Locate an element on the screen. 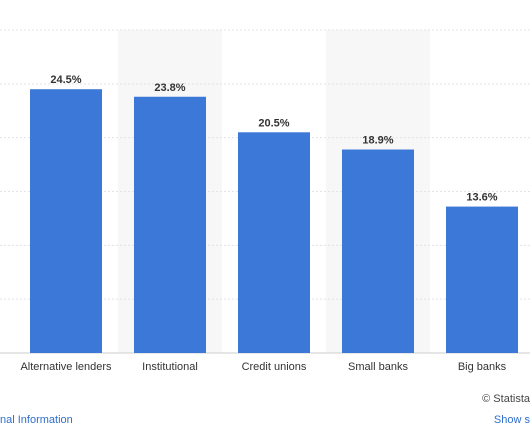 The height and width of the screenshot is (442, 530). value-label: 24.5% is located at coordinates (65, 80).